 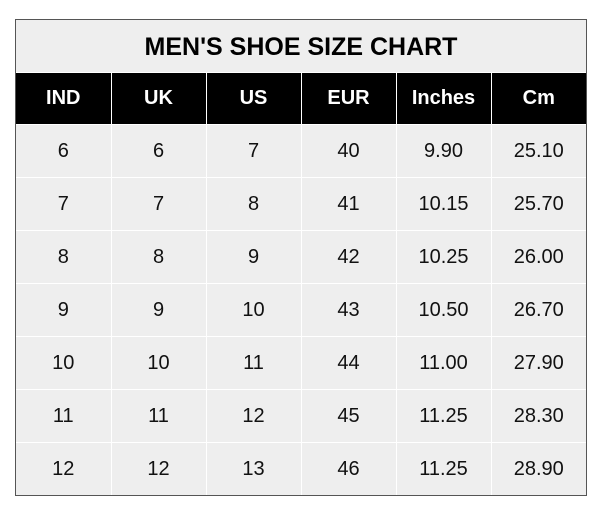 What do you see at coordinates (64, 310) in the screenshot?
I see `table-cell-ind: 9` at bounding box center [64, 310].